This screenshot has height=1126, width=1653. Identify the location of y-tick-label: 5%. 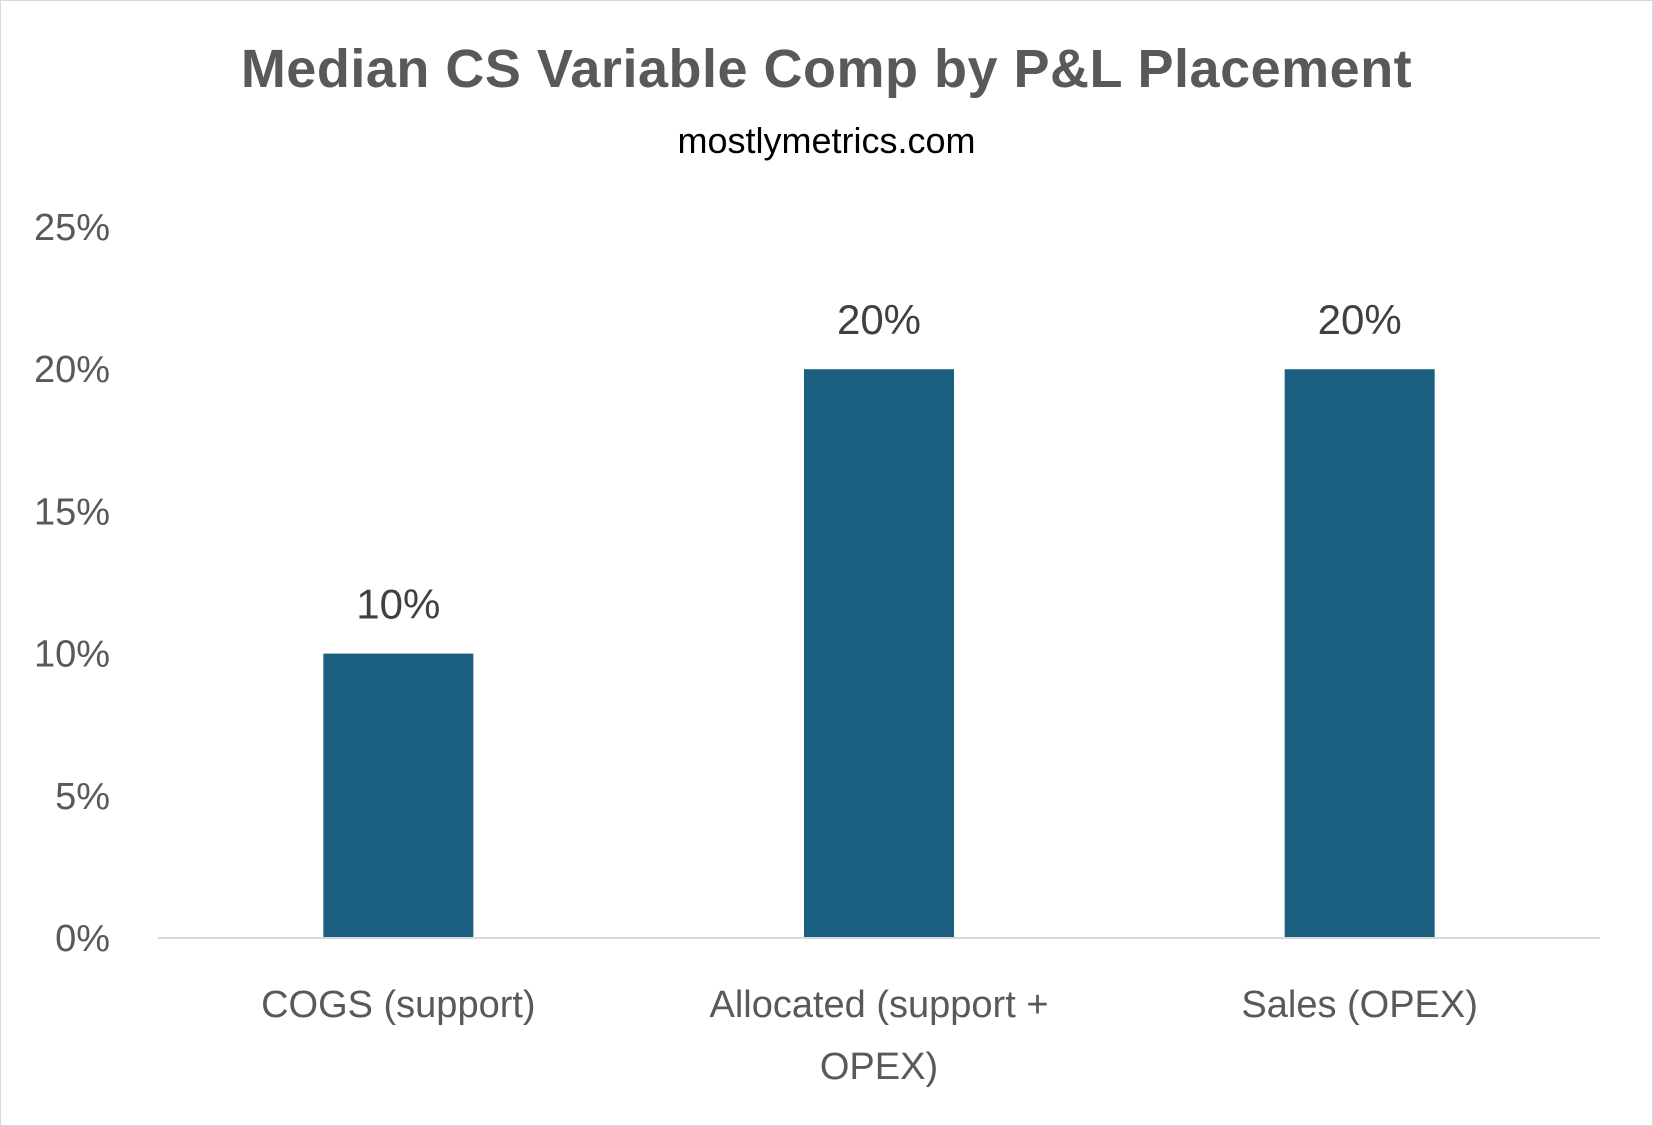
(82, 797).